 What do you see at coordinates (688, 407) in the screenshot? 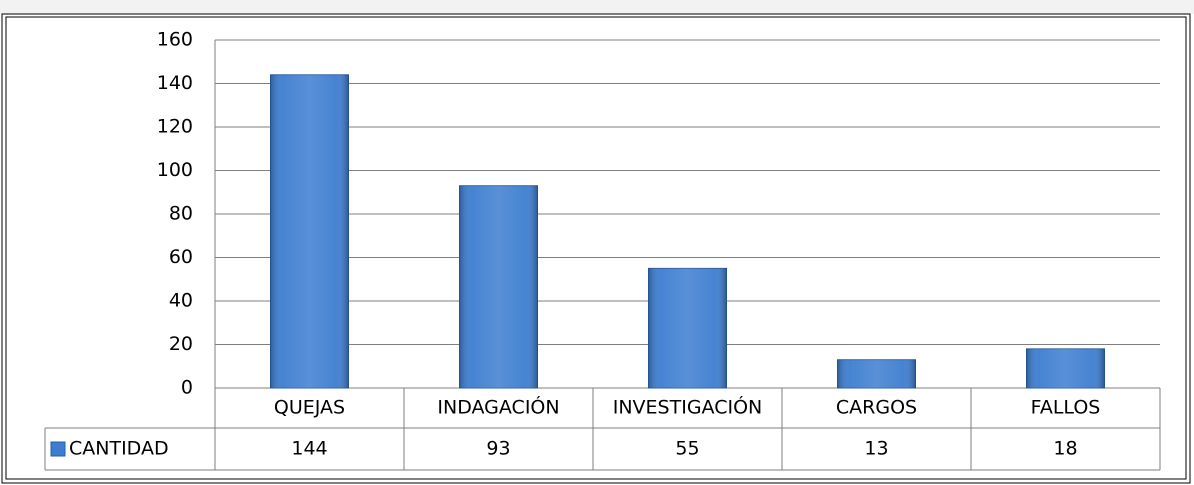
I see `x-tick-label: INVESTIGACIÓN` at bounding box center [688, 407].